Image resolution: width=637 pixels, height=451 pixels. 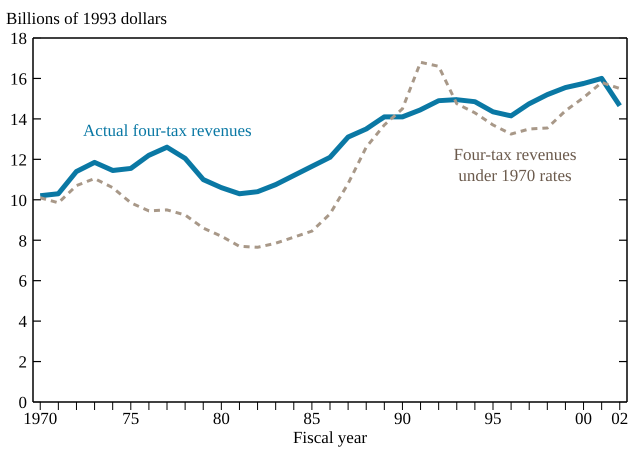 What do you see at coordinates (493, 418) in the screenshot?
I see `x-tick-label: 95` at bounding box center [493, 418].